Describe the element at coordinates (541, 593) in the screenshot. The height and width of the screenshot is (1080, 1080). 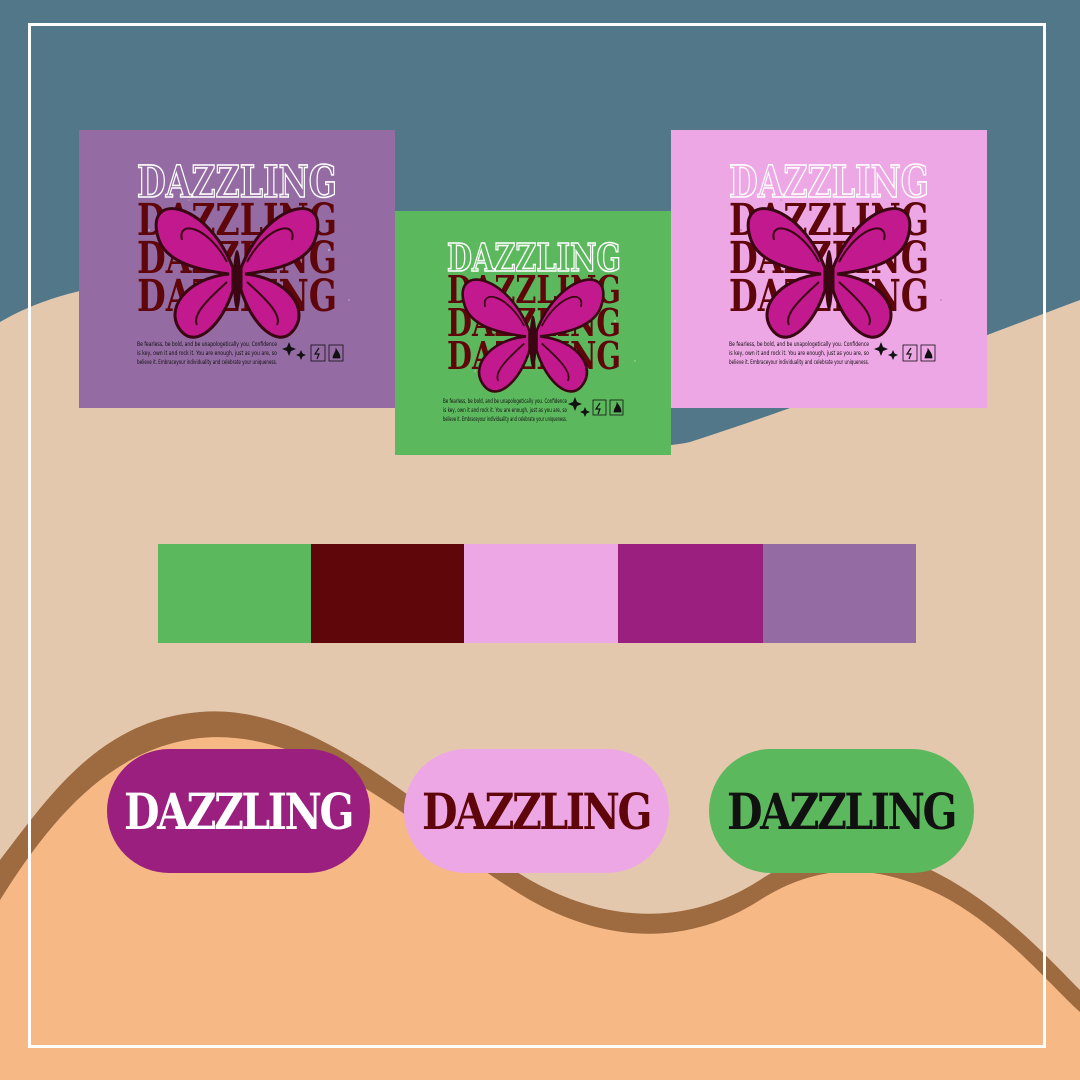
I see `swatch-light-pink` at that location.